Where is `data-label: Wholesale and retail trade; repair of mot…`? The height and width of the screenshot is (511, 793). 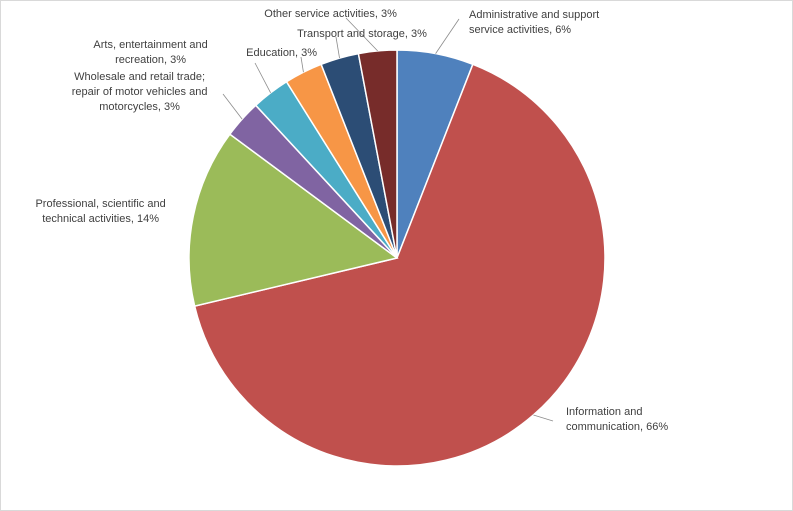 data-label: Wholesale and retail trade; repair of mot… is located at coordinates (140, 92).